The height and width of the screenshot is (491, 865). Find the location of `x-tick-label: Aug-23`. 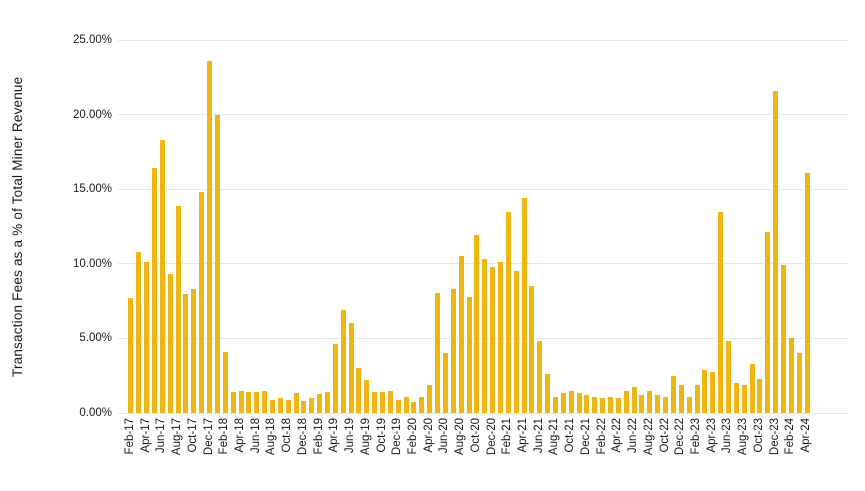

x-tick-label: Aug-23 is located at coordinates (743, 437).